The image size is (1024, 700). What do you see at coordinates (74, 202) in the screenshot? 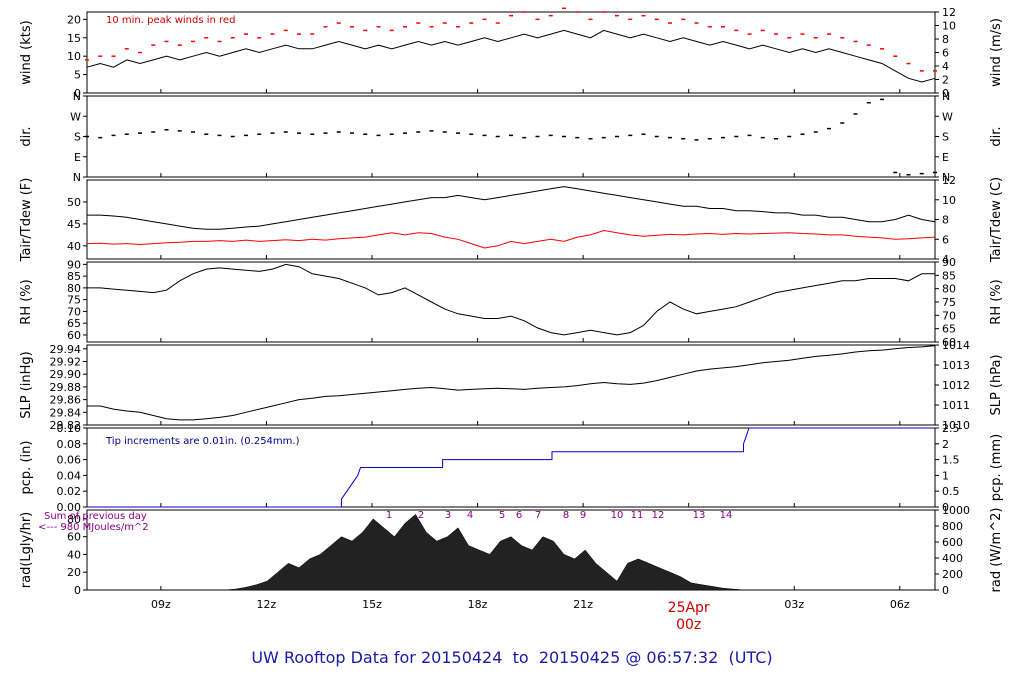
I see `y-tick-label-left: 50` at bounding box center [74, 202].